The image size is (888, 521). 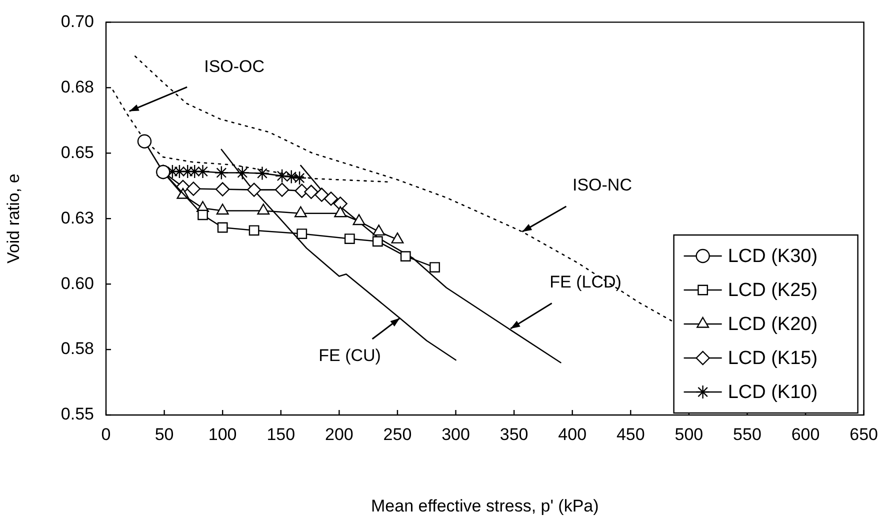 I want to click on x-tick-label: 550, so click(x=747, y=434).